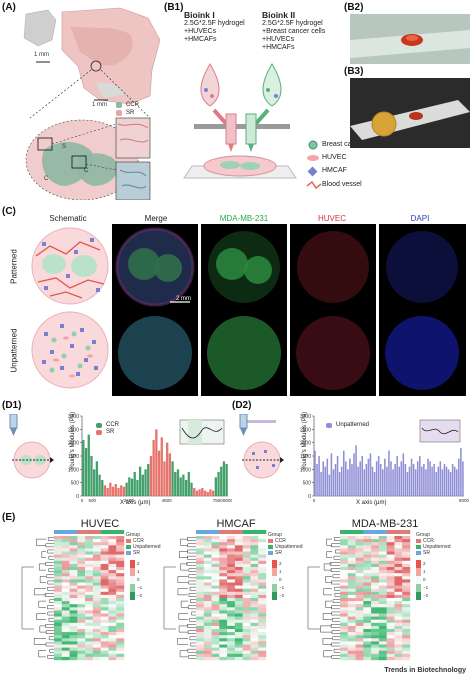  Describe the element at coordinates (426, 553) in the screenshot. I see `group-sr-label: SR` at that location.